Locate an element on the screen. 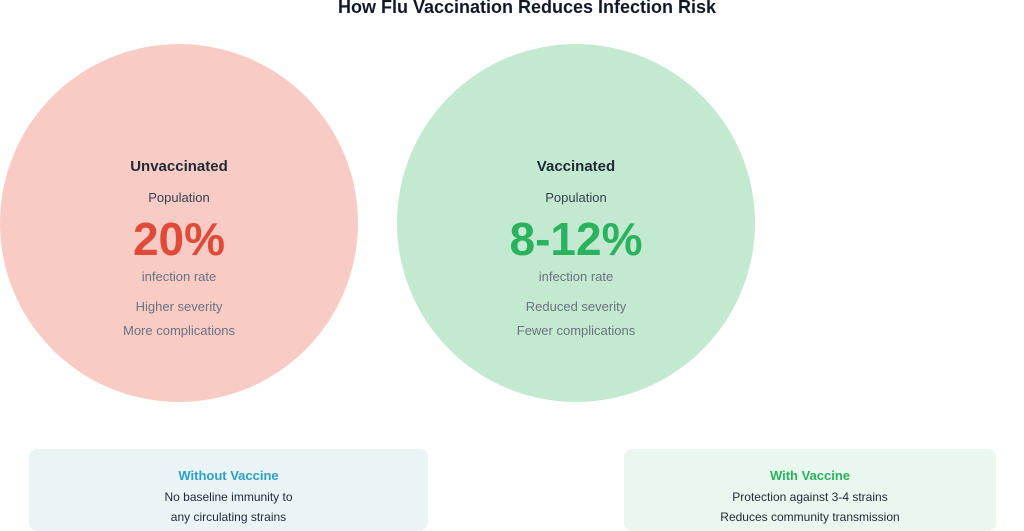  unvaccinated-rate: 20% is located at coordinates (179, 239).